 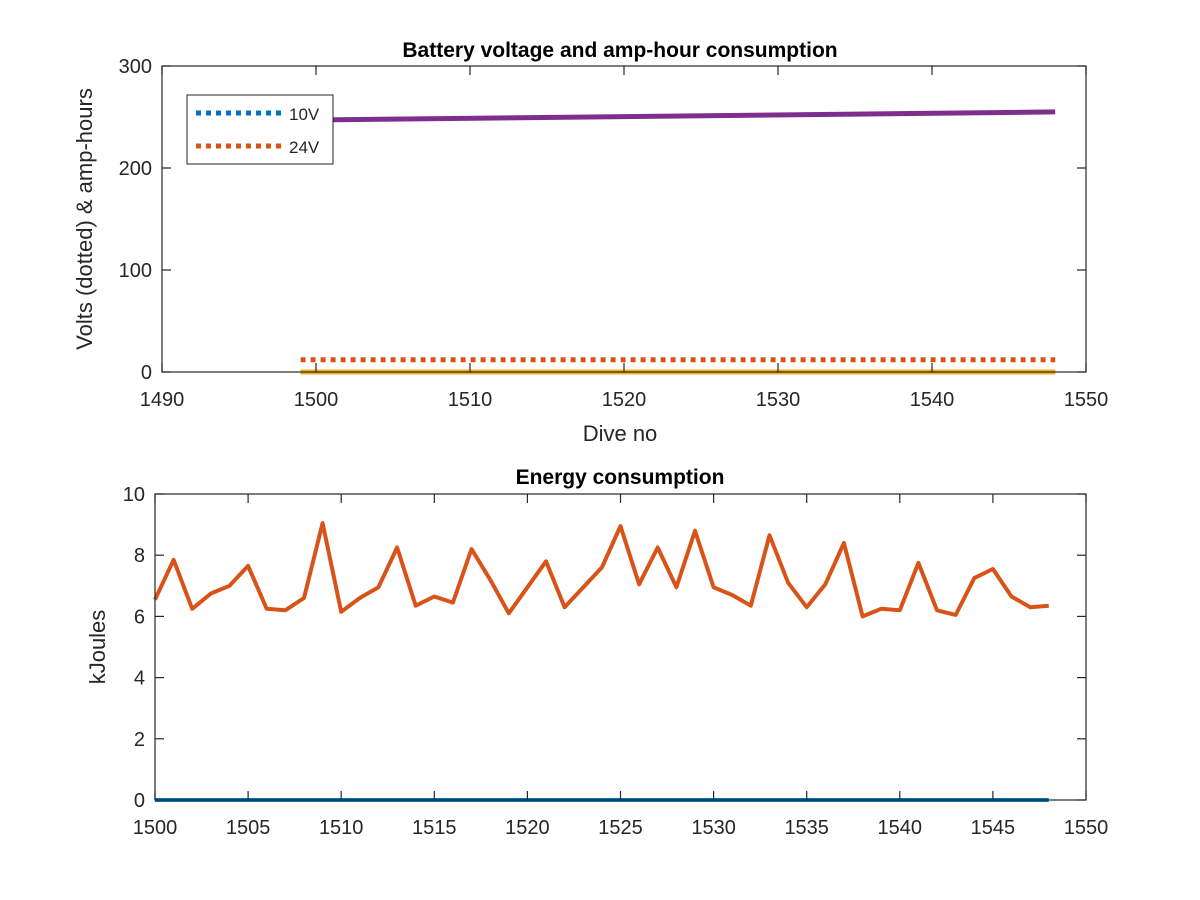 I want to click on legend-label-10v: 10V, so click(x=304, y=114).